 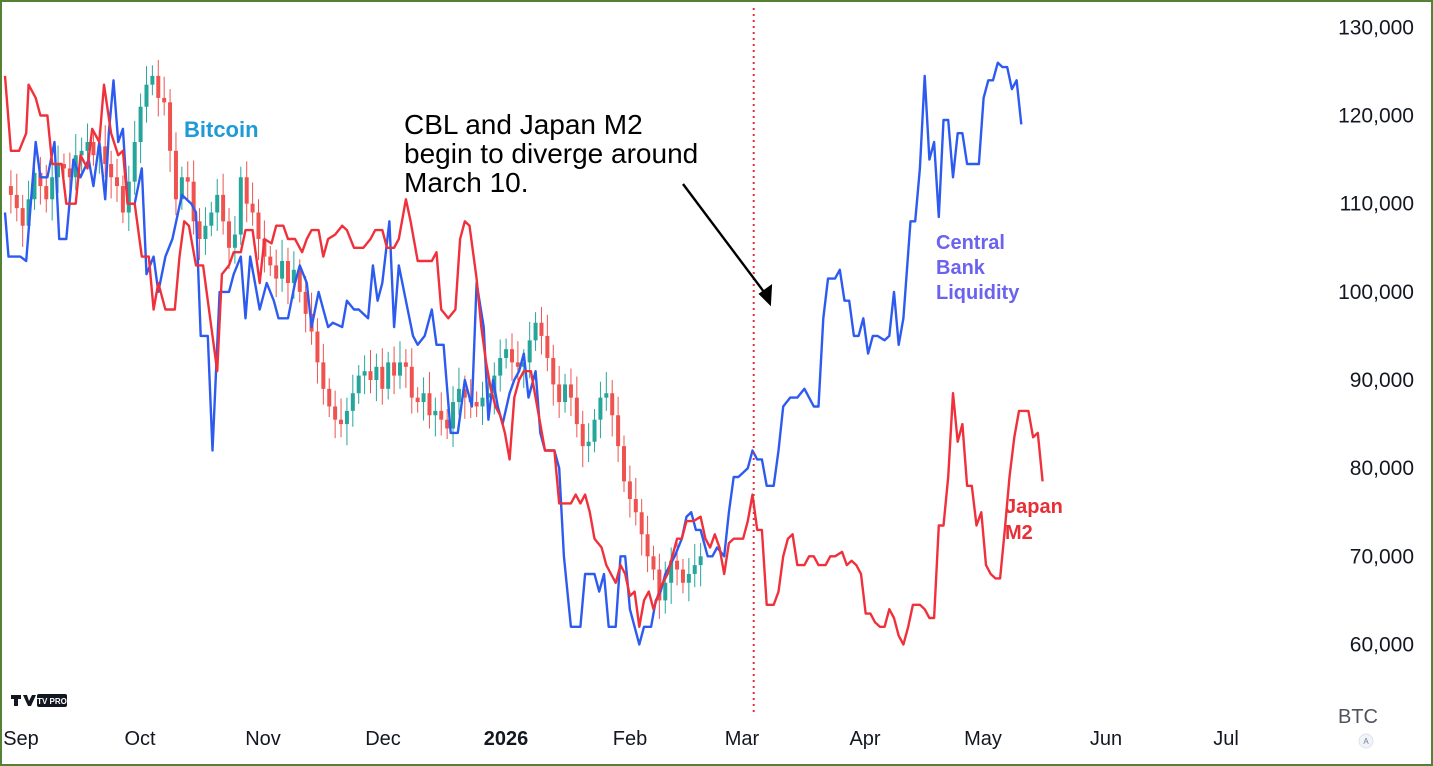 I want to click on series-label: Bank, so click(x=961, y=268).